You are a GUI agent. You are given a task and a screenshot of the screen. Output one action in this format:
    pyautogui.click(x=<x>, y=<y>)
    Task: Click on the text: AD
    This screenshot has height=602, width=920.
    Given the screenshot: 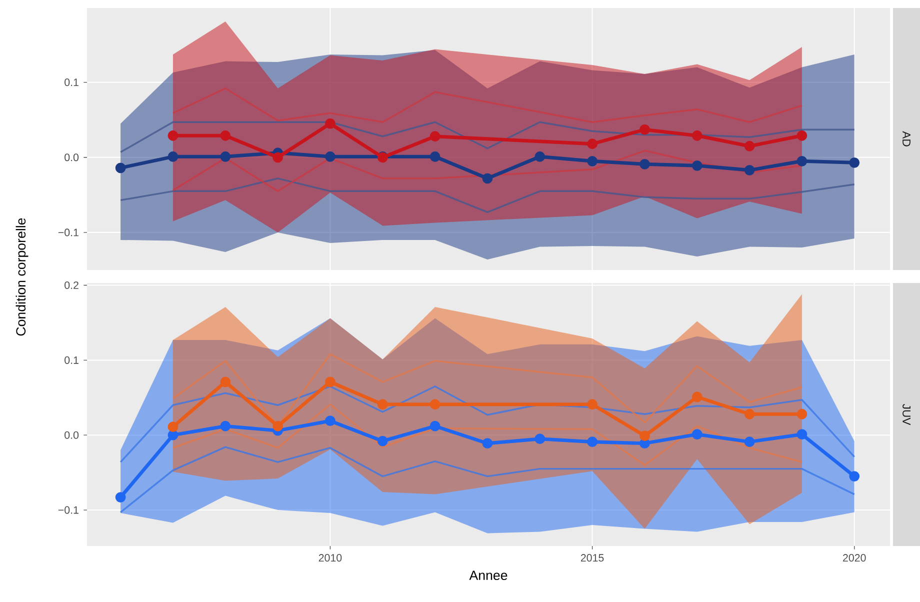 What is the action you would take?
    pyautogui.click(x=906, y=138)
    